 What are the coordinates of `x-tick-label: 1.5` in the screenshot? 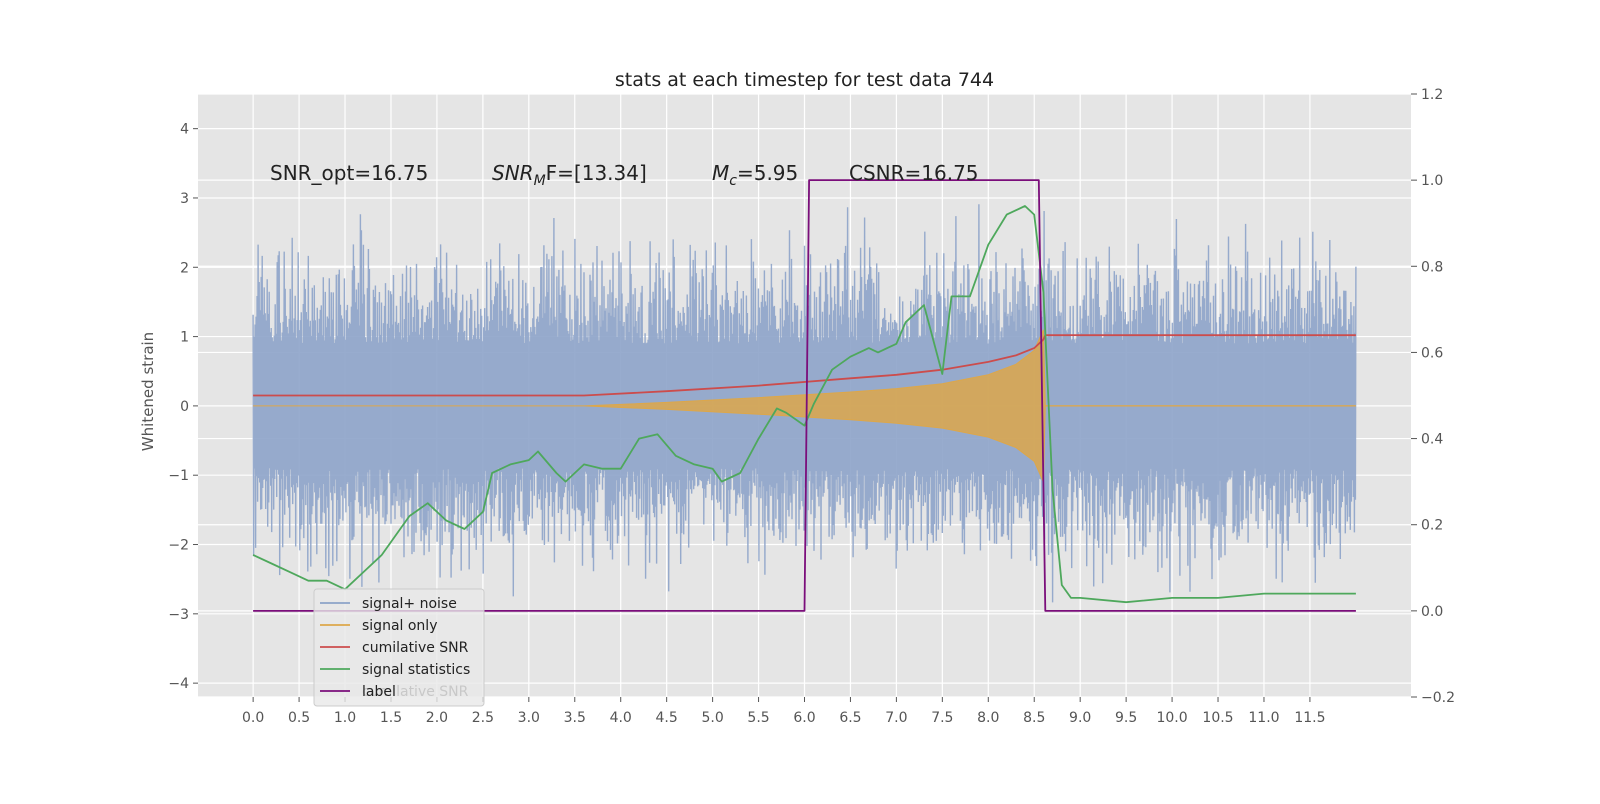 It's located at (391, 718).